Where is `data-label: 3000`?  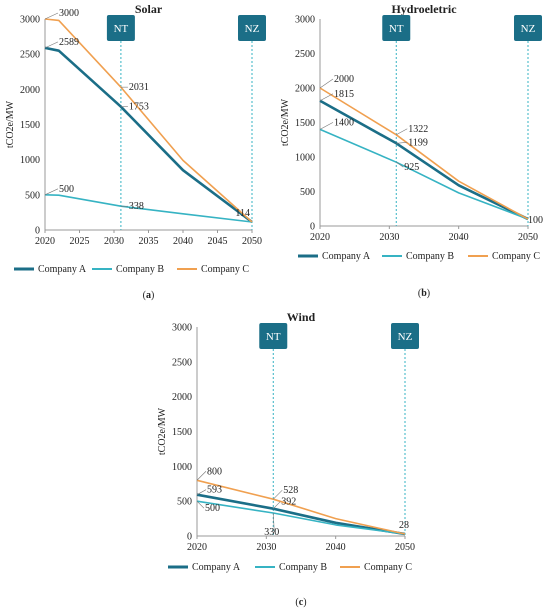
data-label: 3000 is located at coordinates (69, 13).